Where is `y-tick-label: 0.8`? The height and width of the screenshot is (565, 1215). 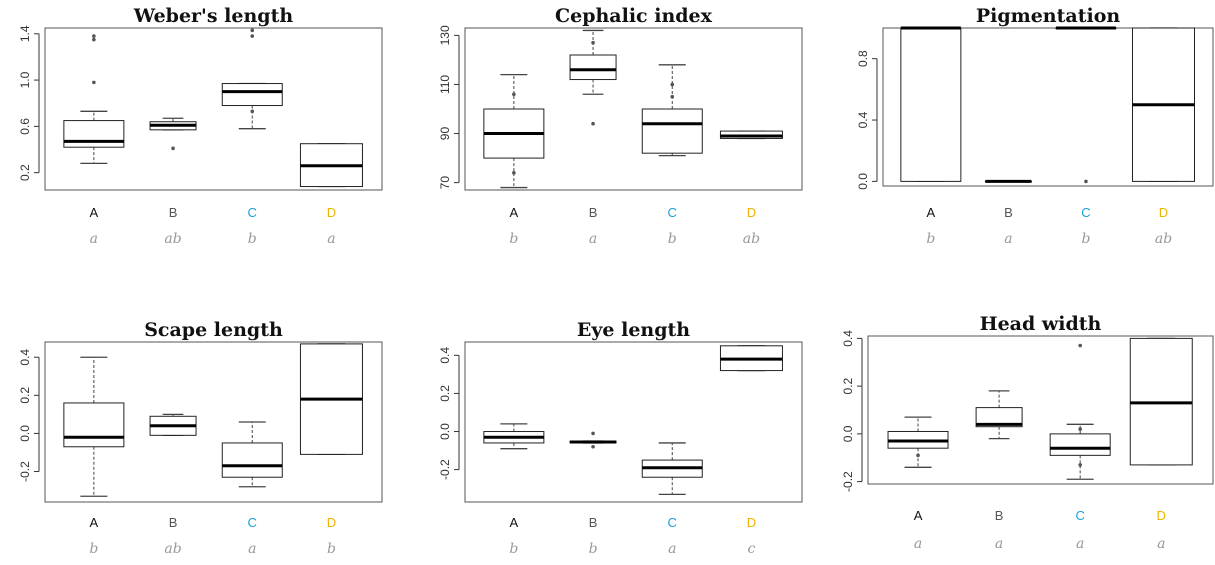
y-tick-label: 0.8 is located at coordinates (863, 58).